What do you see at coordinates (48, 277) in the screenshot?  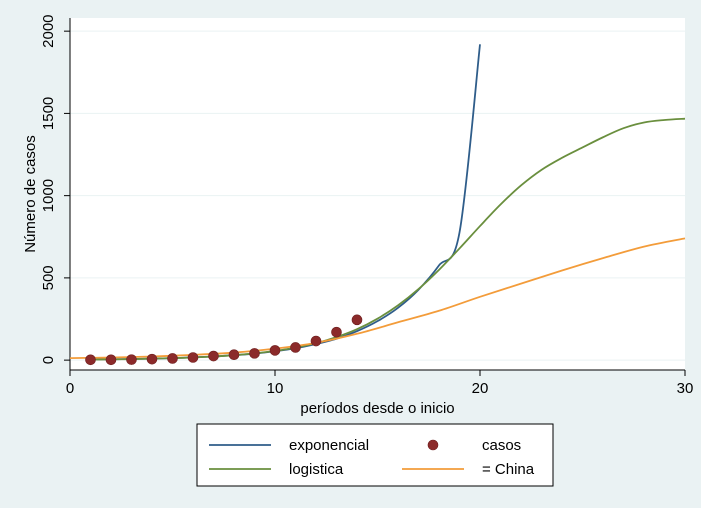 I see `y-tick-label-500: 500` at bounding box center [48, 277].